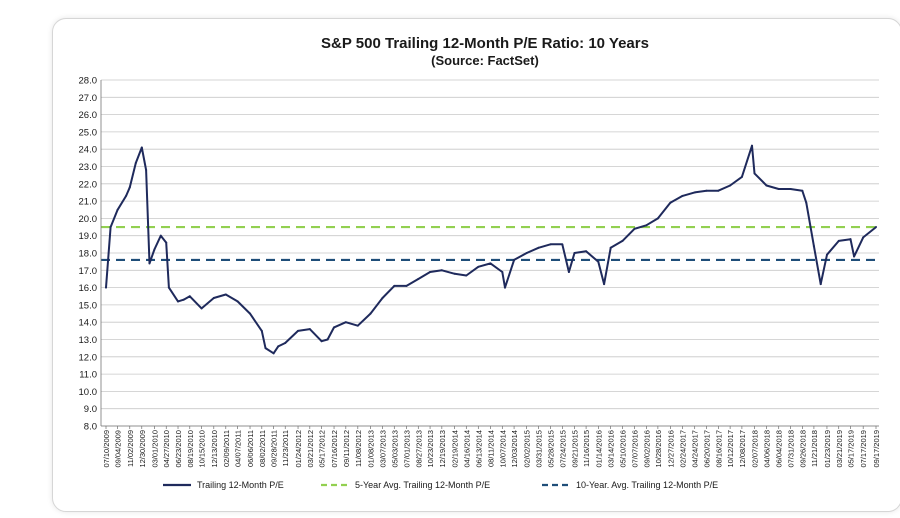  Describe the element at coordinates (238, 448) in the screenshot. I see `x-tick-label: 04/07/2011` at that location.